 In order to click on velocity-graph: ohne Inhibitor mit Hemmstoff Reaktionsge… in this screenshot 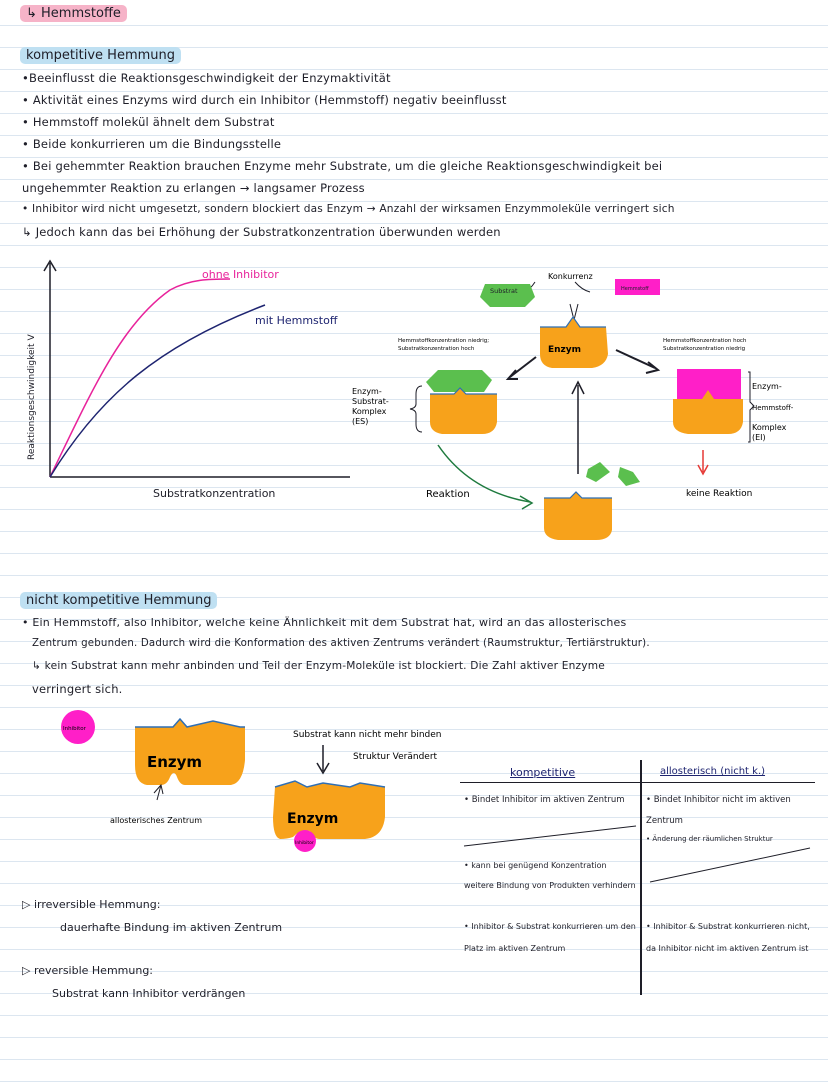, I will do `click(188, 379)`.